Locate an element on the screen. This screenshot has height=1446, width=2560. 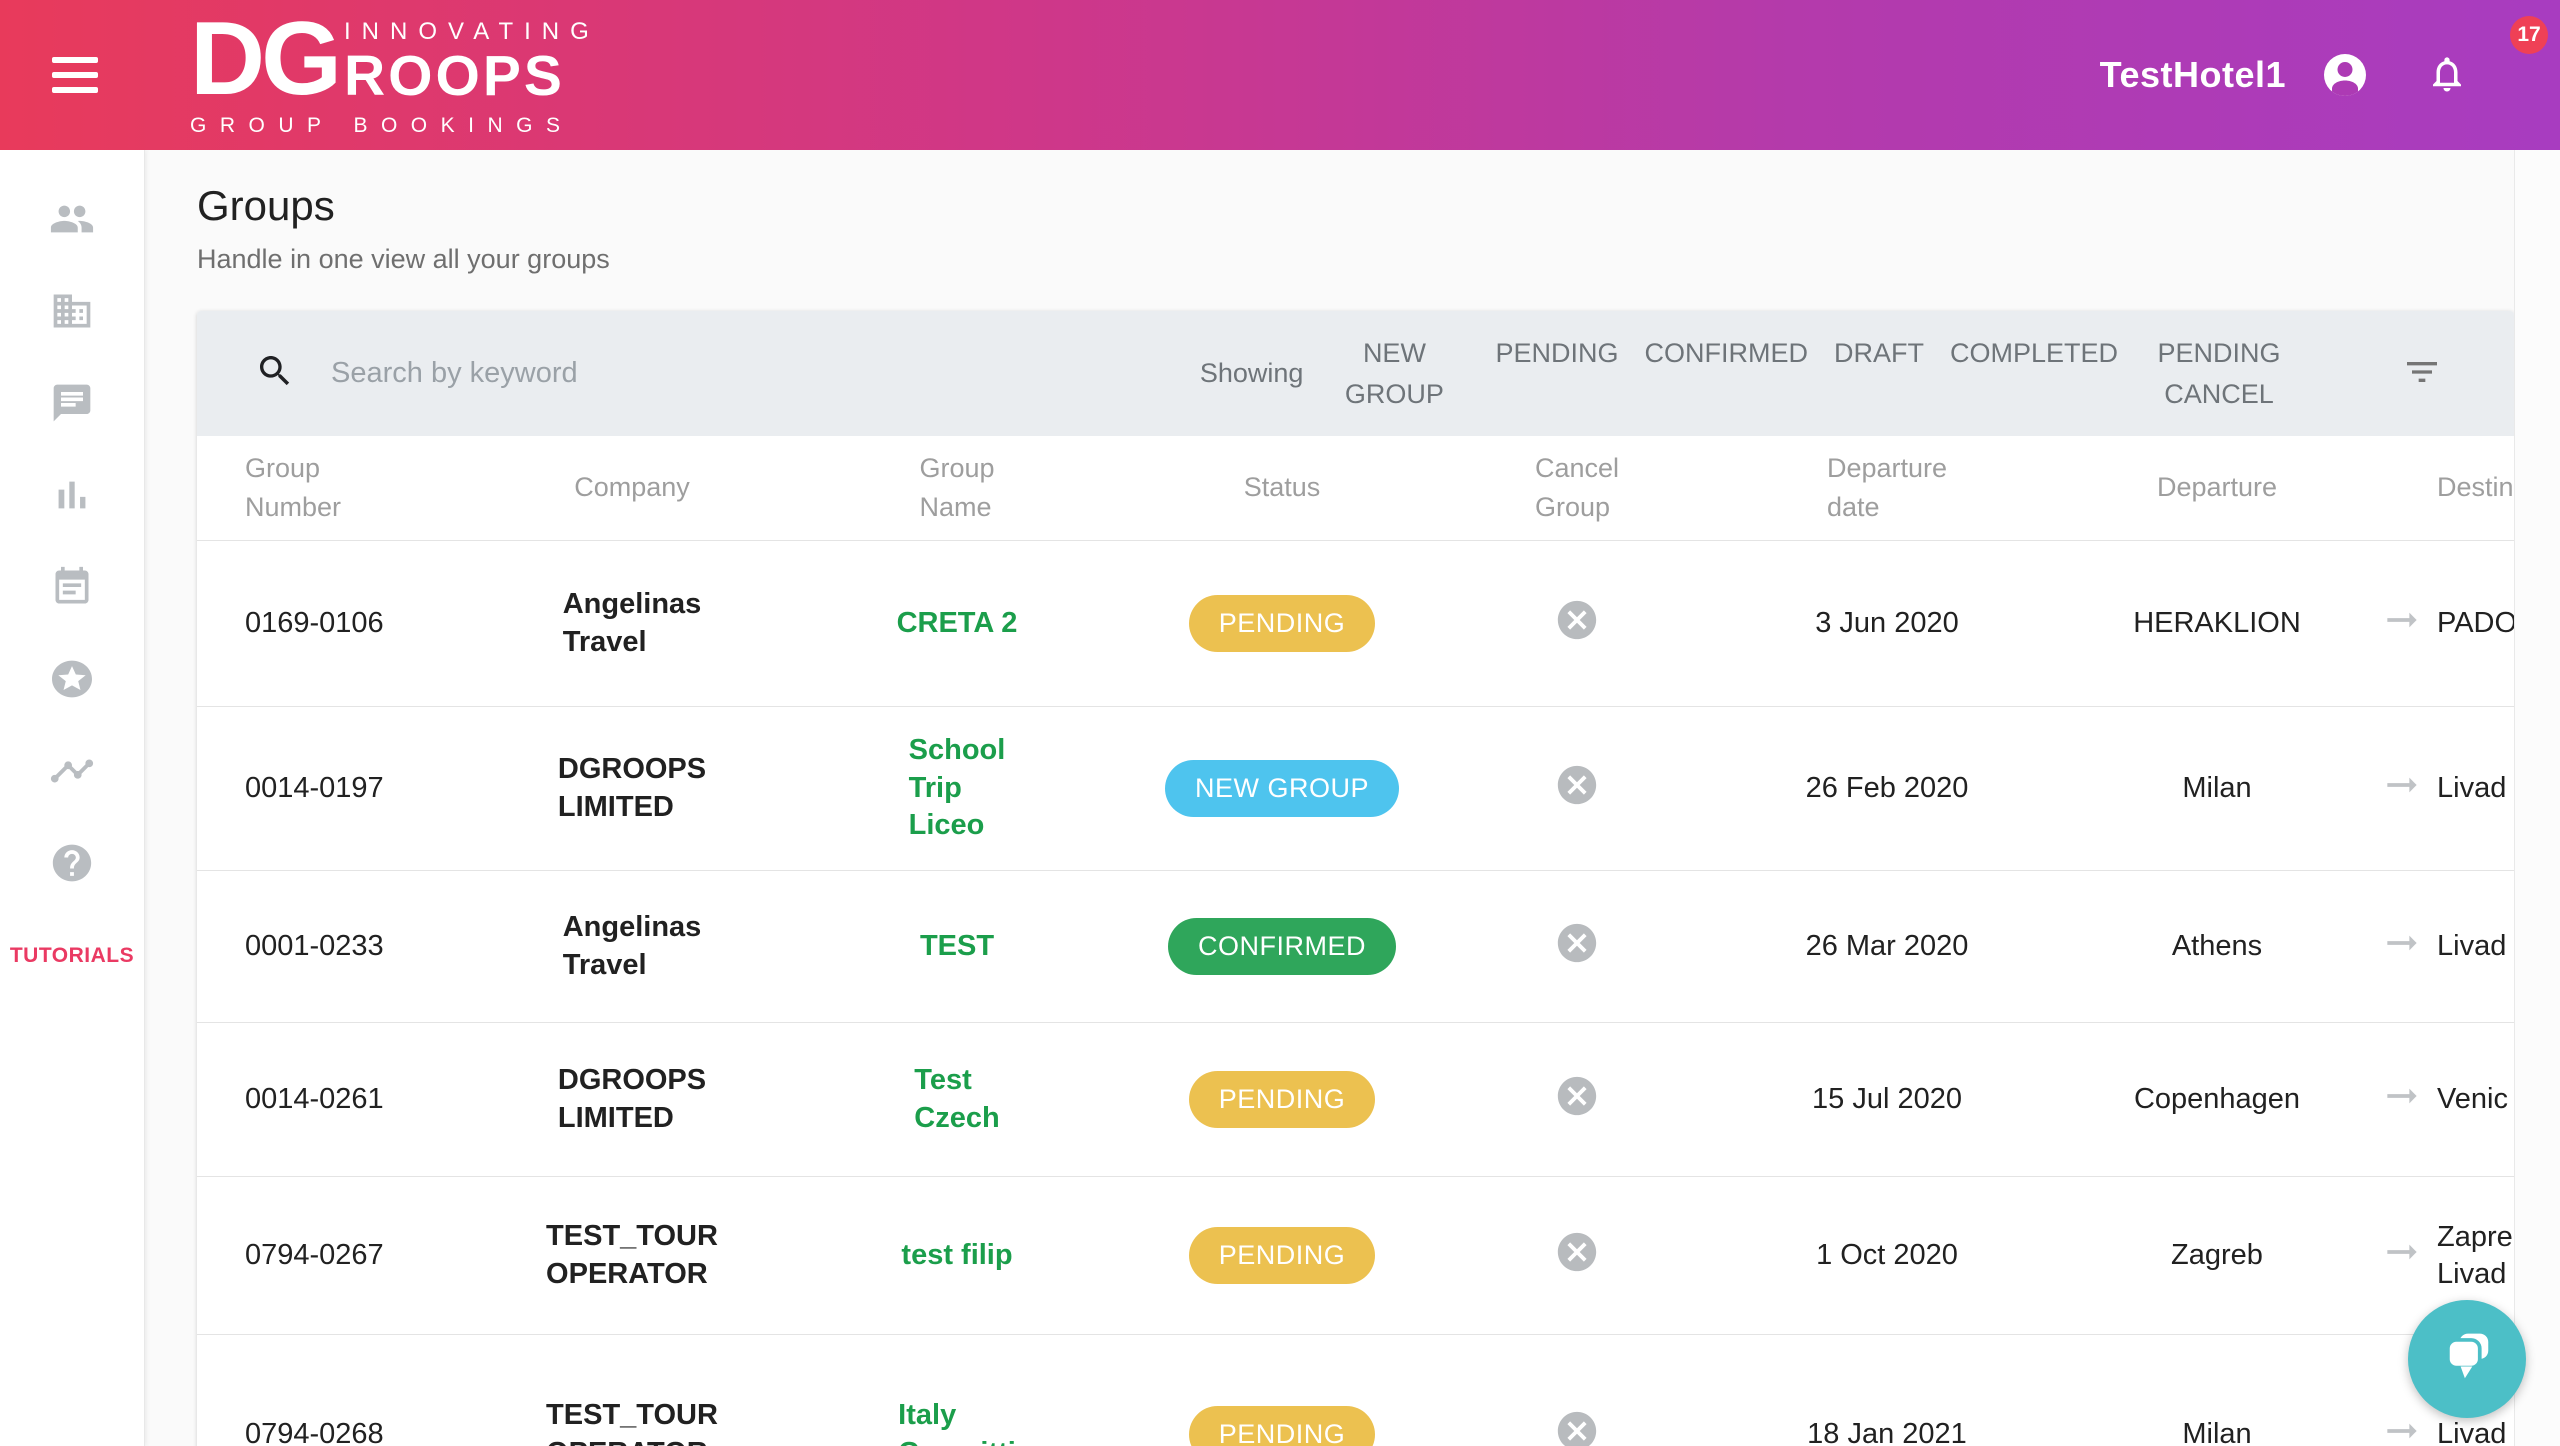
destination-cell: PADO is located at coordinates (2475, 623).